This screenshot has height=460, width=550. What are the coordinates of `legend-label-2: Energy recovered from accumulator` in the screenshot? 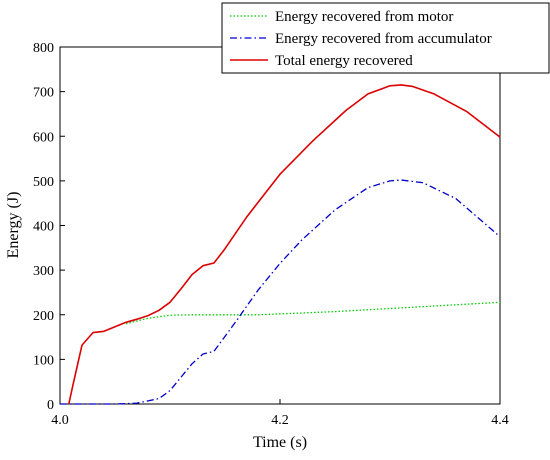 It's located at (383, 39).